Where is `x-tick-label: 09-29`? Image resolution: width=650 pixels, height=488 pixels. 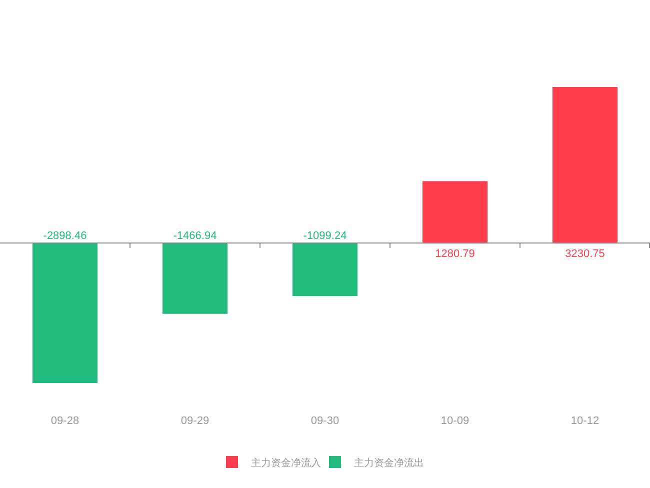 x-tick-label: 09-29 is located at coordinates (195, 421).